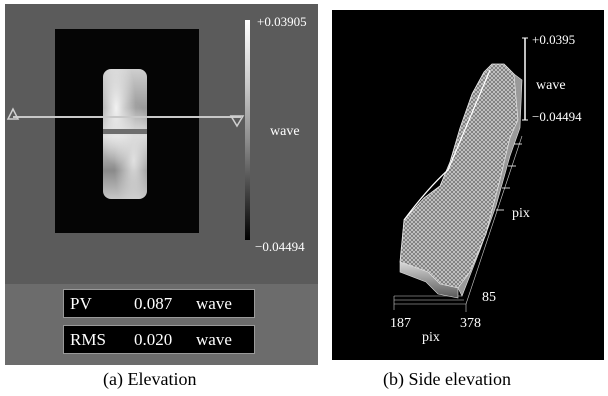 Image resolution: width=608 pixels, height=396 pixels. What do you see at coordinates (554, 39) in the screenshot?
I see `side-colorbar-max-label: +0.0395` at bounding box center [554, 39].